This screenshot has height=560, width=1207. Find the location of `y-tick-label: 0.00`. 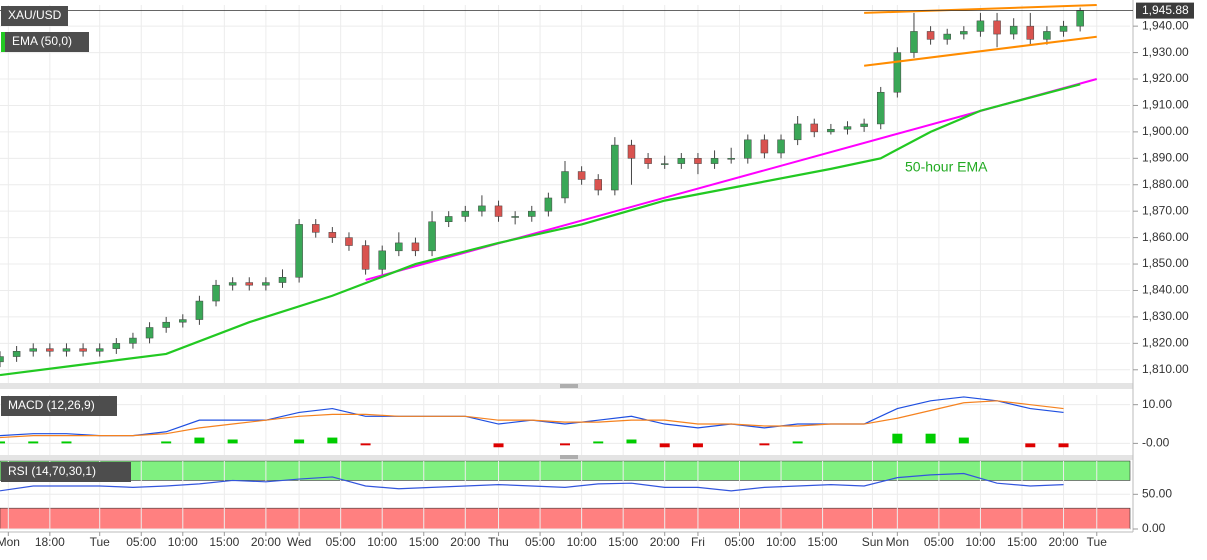

y-tick-label: 0.00 is located at coordinates (1154, 528).